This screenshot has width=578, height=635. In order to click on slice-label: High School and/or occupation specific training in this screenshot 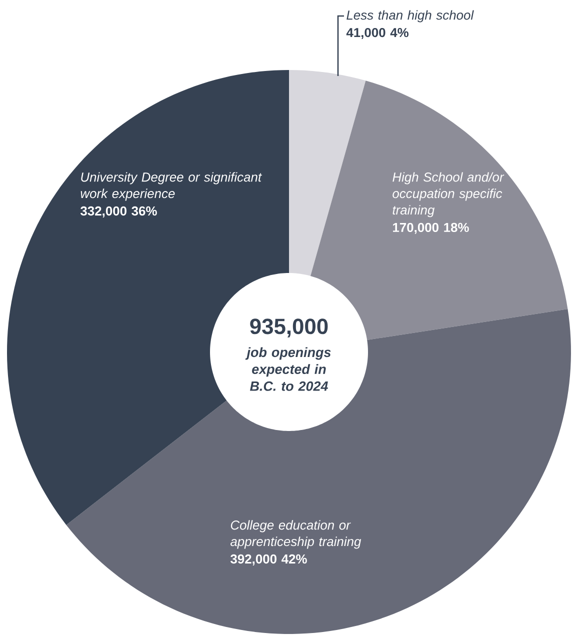, I will do `click(448, 195)`.